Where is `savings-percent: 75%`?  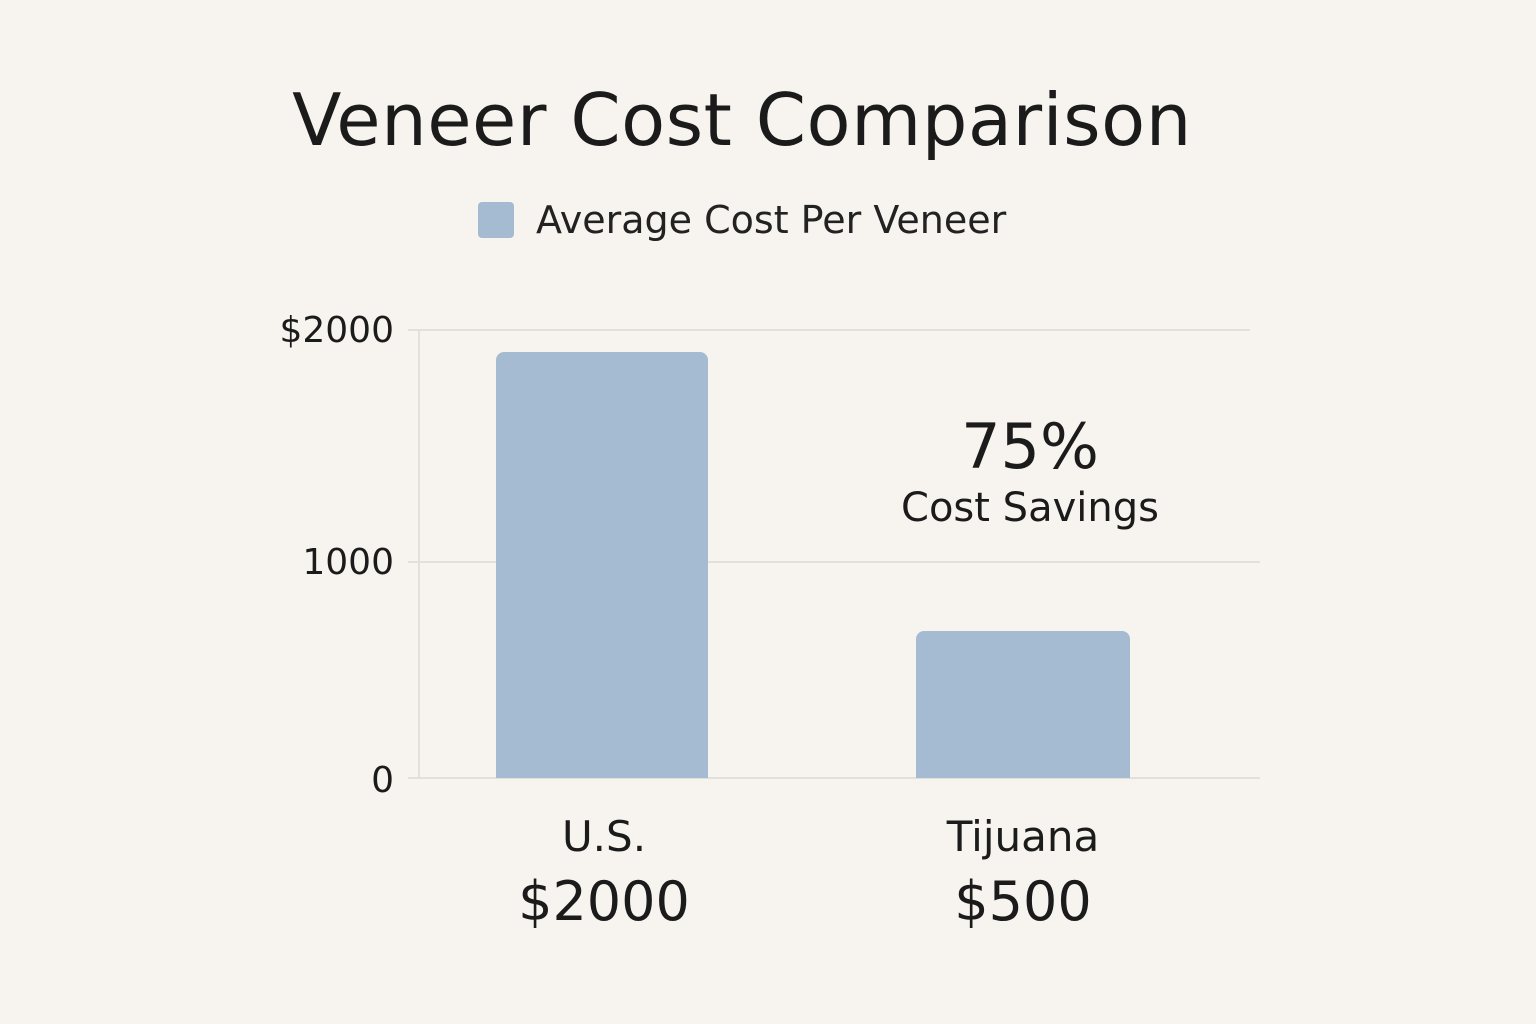 savings-percent: 75% is located at coordinates (1030, 446).